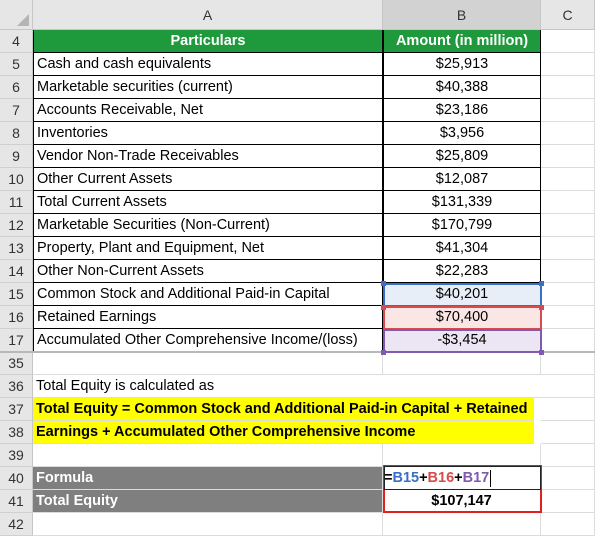 Image resolution: width=595 pixels, height=536 pixels. Describe the element at coordinates (462, 202) in the screenshot. I see `table-row-value: $131,339` at that location.